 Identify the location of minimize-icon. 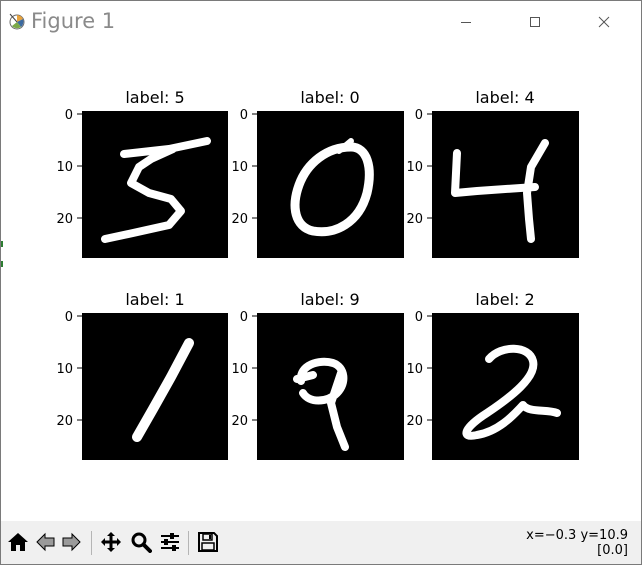
(466, 22).